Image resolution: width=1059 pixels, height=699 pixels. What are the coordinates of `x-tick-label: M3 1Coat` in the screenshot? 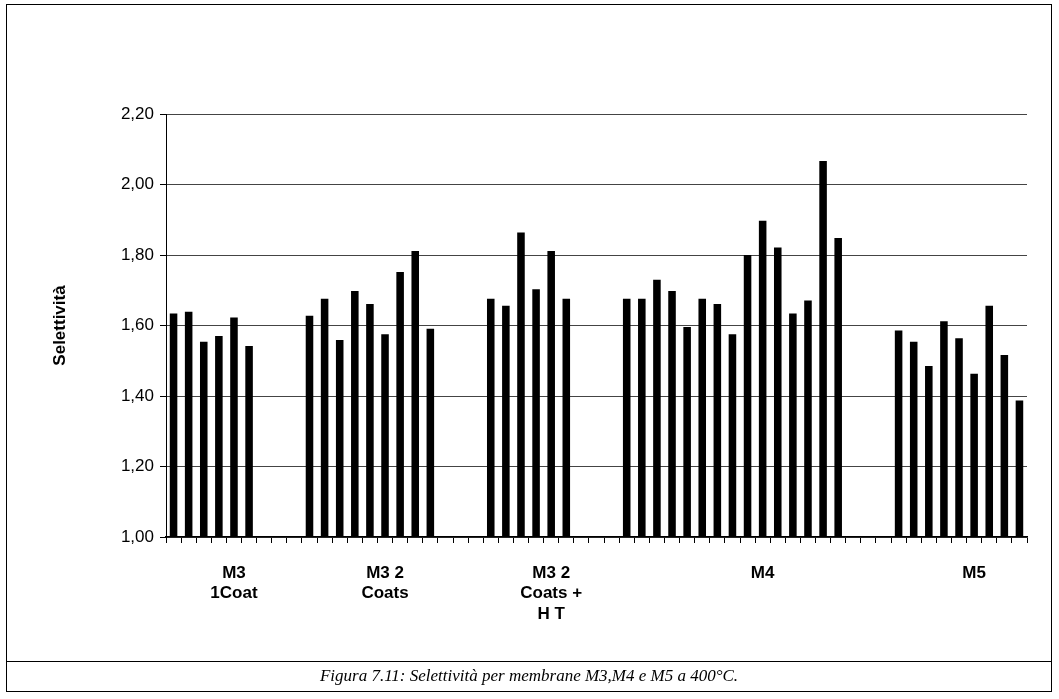 It's located at (234, 582).